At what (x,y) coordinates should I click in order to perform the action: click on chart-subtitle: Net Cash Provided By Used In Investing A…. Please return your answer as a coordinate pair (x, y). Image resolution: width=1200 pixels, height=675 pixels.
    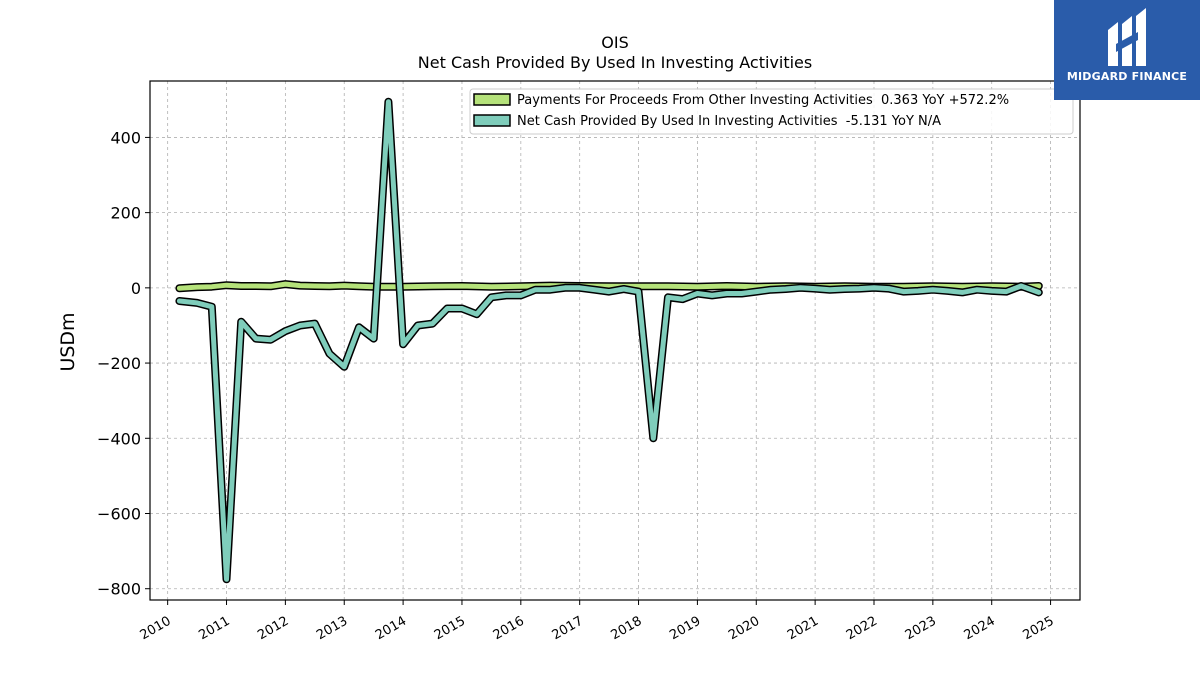
    Looking at the image, I should click on (615, 62).